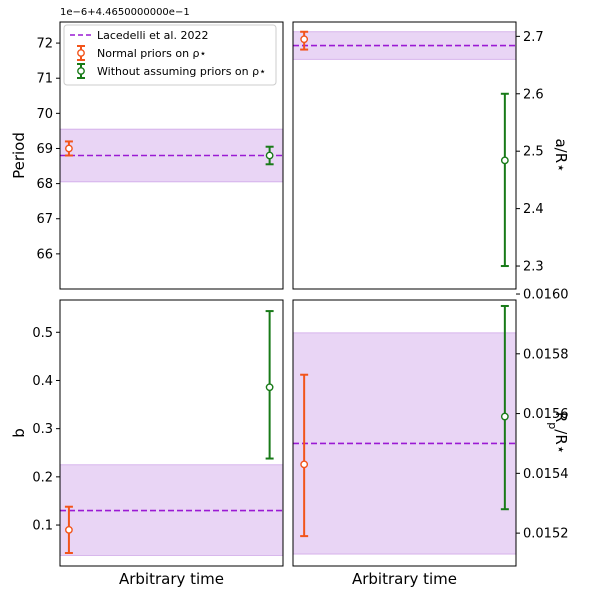  Describe the element at coordinates (44, 79) in the screenshot. I see `y-tick-label: 71` at that location.